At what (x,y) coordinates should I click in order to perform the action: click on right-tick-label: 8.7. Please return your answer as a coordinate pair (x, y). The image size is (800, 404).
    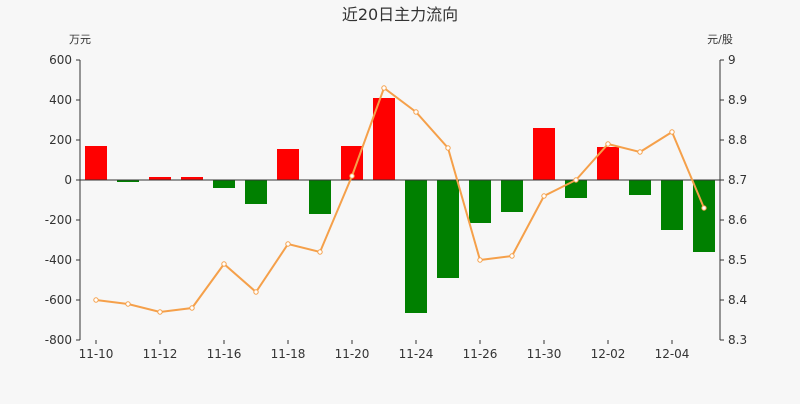
    Looking at the image, I should click on (737, 180).